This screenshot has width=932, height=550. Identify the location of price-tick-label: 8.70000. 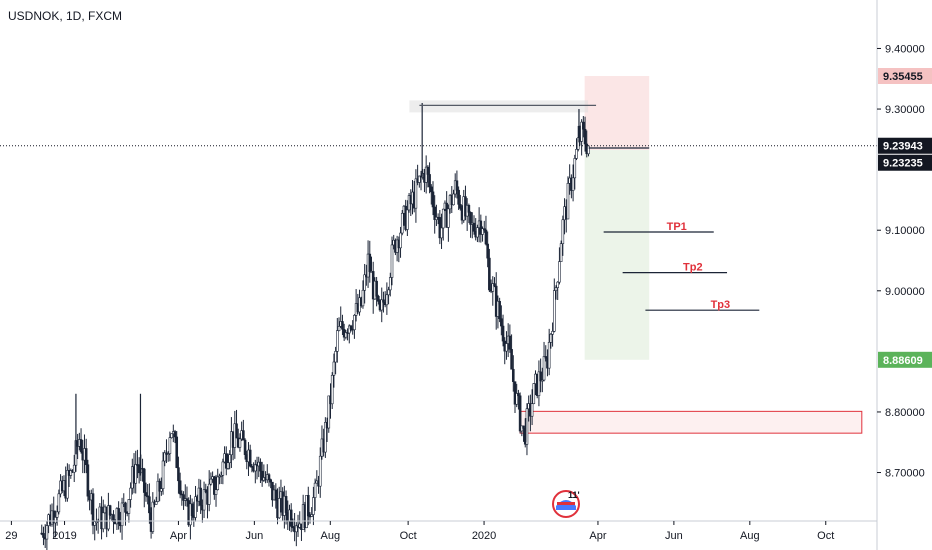
(905, 474).